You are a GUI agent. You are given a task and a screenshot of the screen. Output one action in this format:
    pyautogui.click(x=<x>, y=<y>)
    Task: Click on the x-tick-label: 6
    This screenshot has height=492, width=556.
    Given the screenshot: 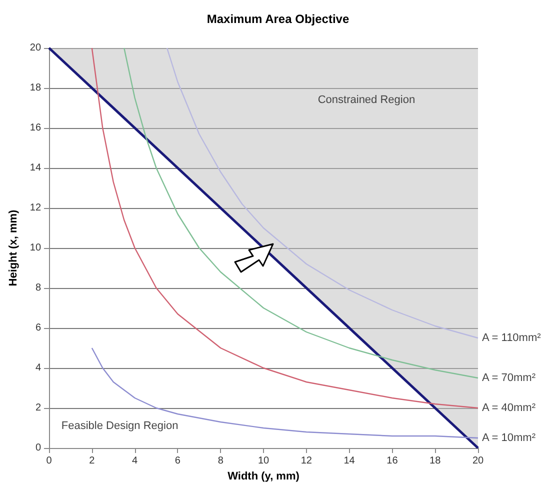 What is the action you would take?
    pyautogui.click(x=177, y=461)
    